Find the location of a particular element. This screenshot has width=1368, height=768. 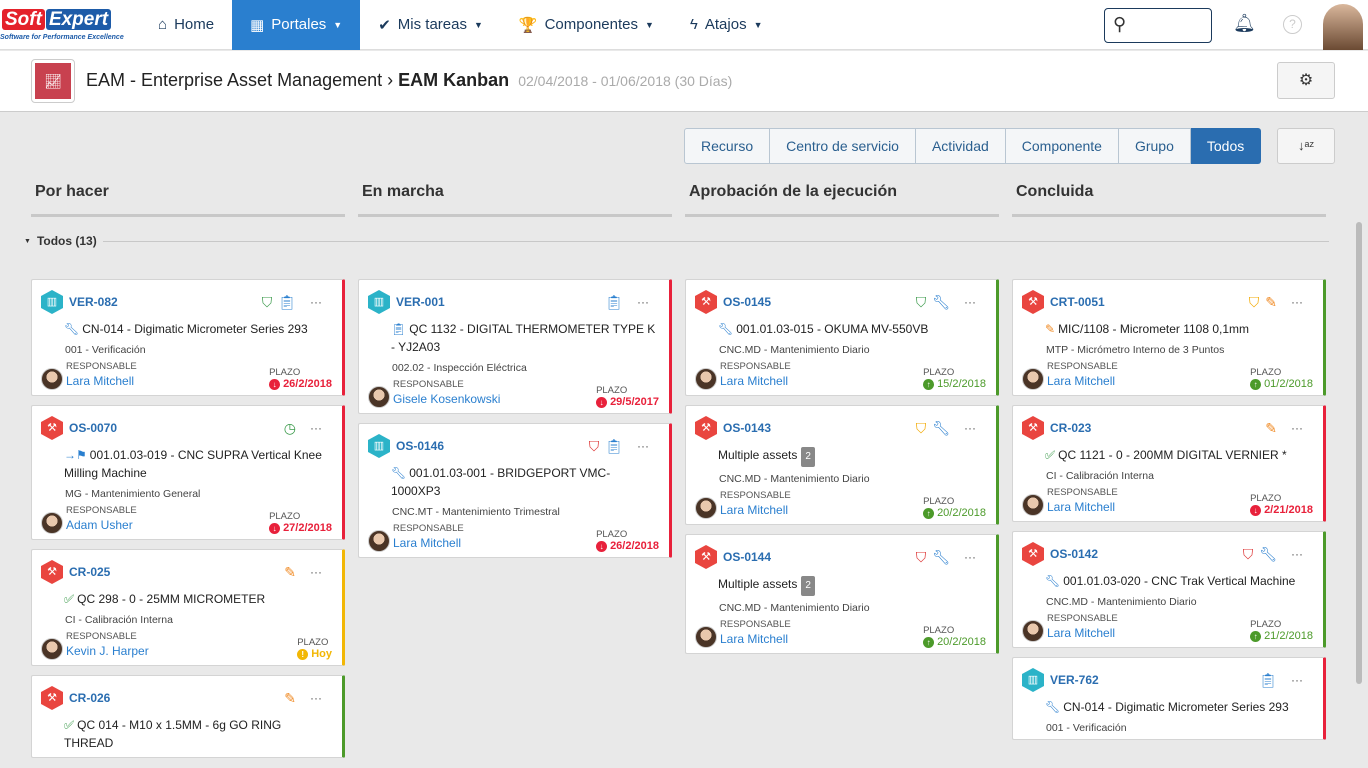

card-id-link: OS-0145 is located at coordinates (747, 302).